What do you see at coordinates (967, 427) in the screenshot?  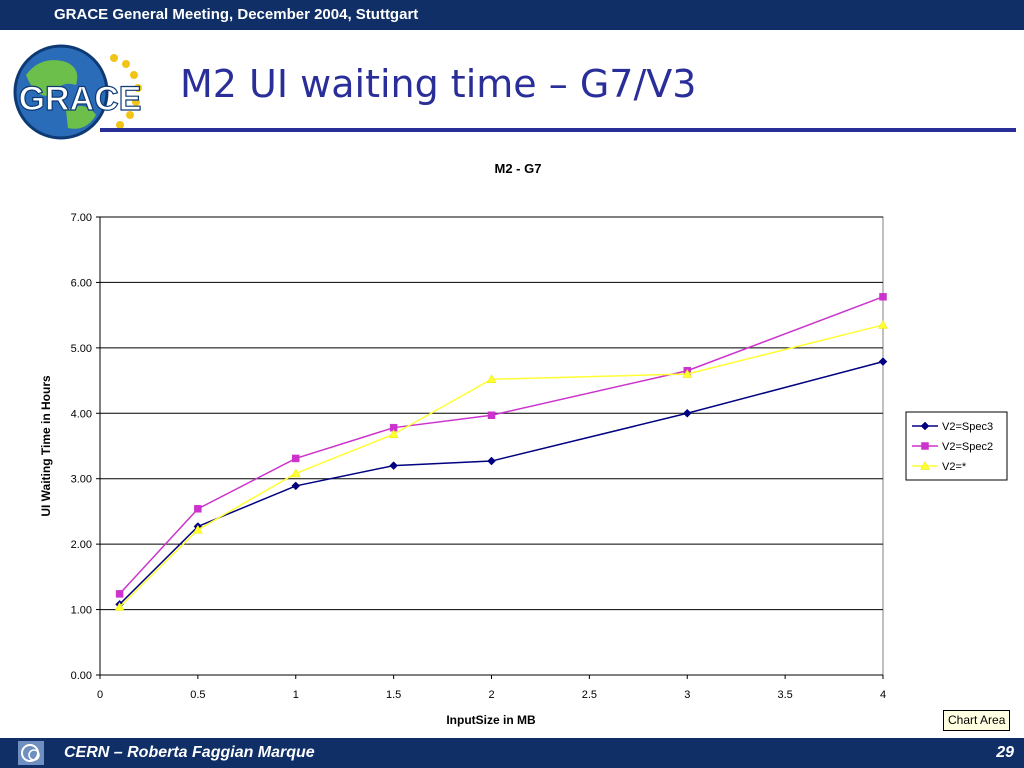 I see `legend-label: V2=Spec3` at bounding box center [967, 427].